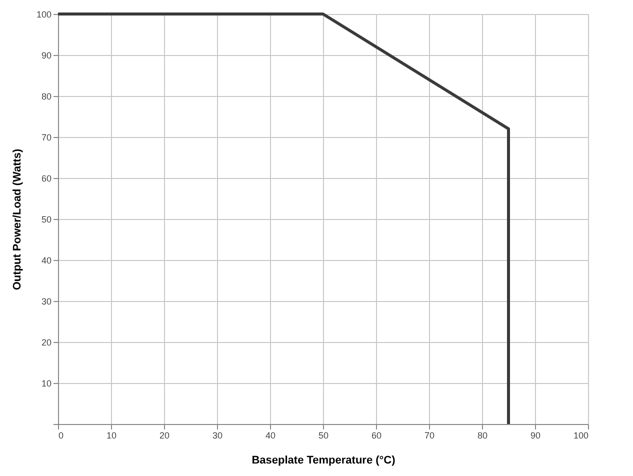 The width and height of the screenshot is (633, 476). Describe the element at coordinates (323, 435) in the screenshot. I see `x-tick-label: 50` at that location.